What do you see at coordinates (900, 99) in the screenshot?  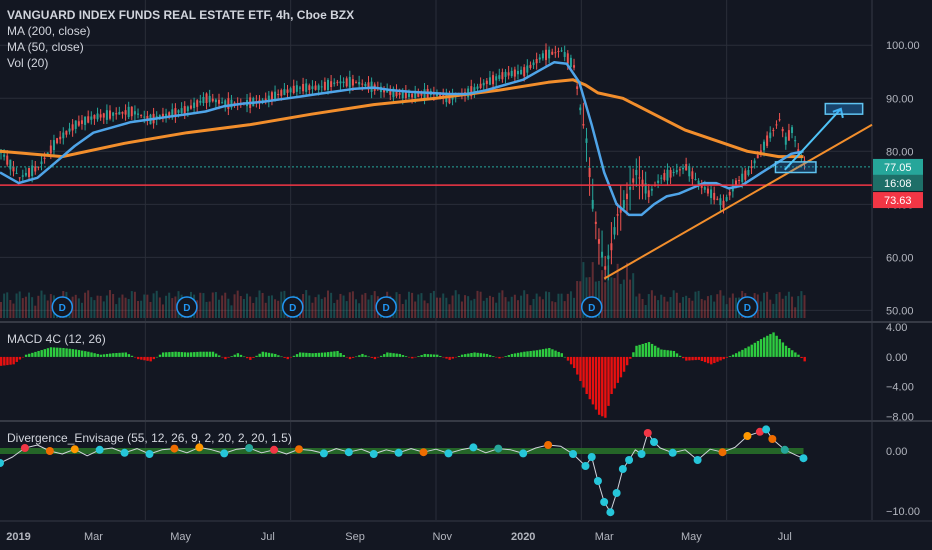 I see `price-tick-label: 90.00` at bounding box center [900, 99].